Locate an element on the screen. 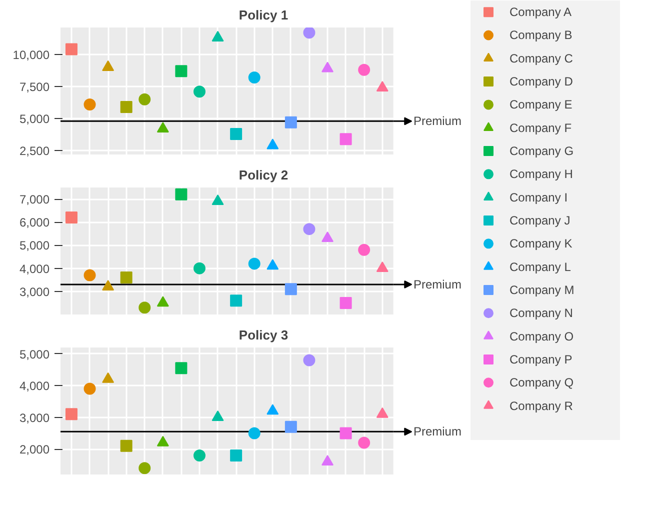 This screenshot has width=664, height=510. legend-label: Company F is located at coordinates (541, 127).